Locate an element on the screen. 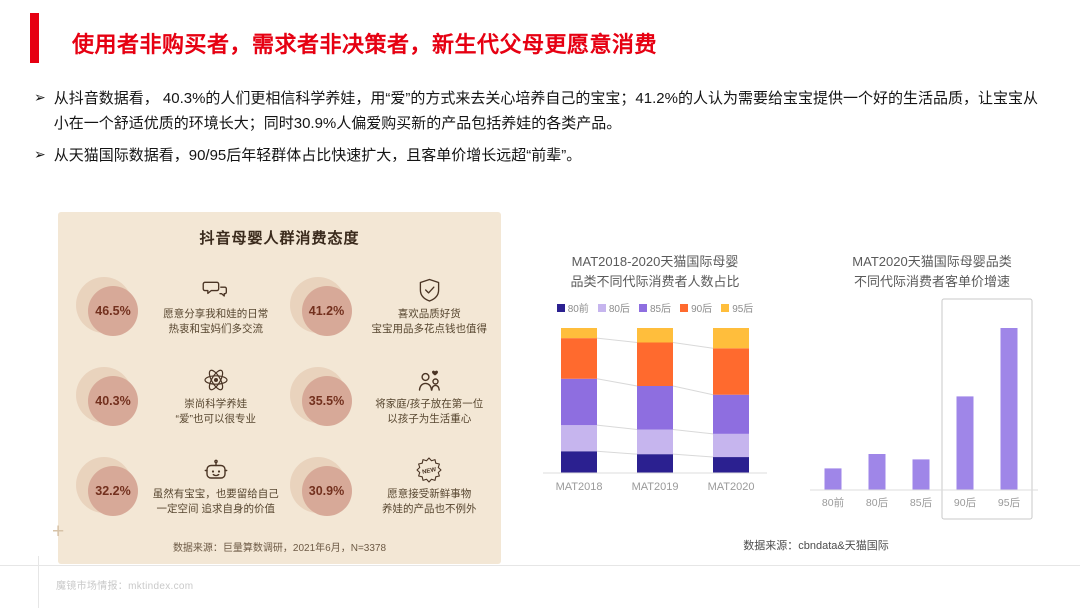 This screenshot has height=608, width=1080. stat-caption: 将家庭/孩子放在第一位 is located at coordinates (429, 403).